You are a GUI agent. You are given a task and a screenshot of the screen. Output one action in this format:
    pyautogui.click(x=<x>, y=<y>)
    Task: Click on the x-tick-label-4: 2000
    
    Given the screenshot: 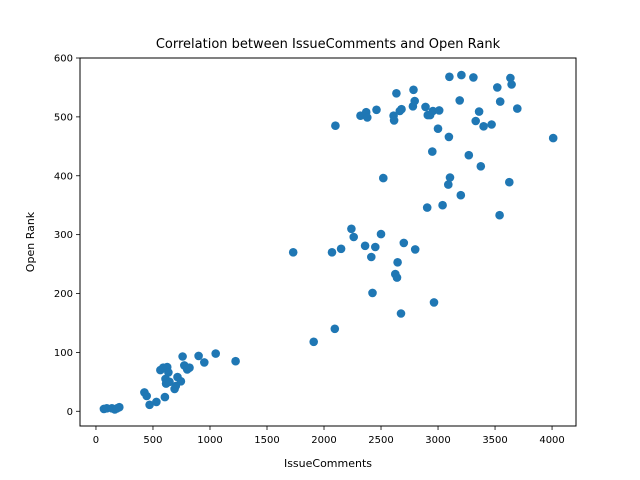 What is the action you would take?
    pyautogui.click(x=323, y=440)
    